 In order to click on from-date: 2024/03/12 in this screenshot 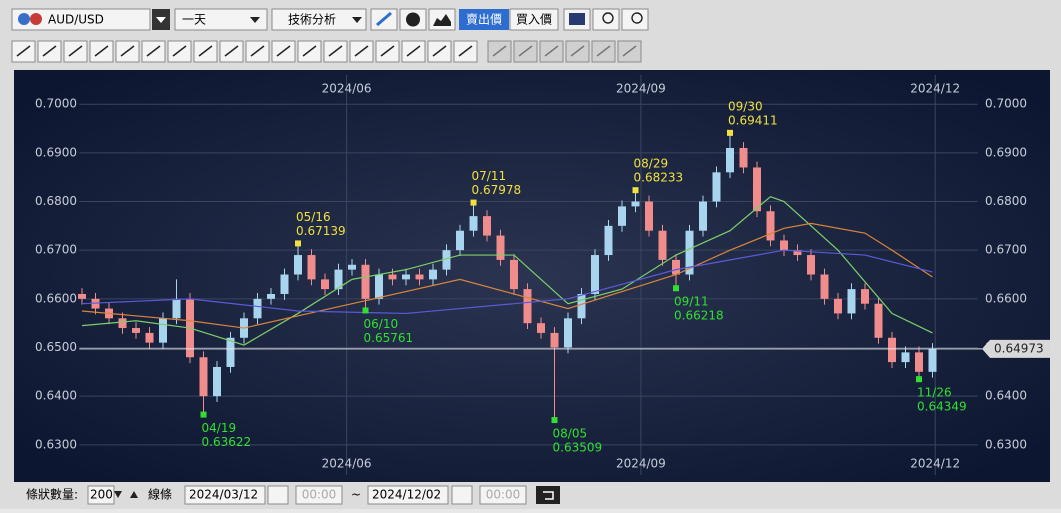, I will do `click(223, 495)`.